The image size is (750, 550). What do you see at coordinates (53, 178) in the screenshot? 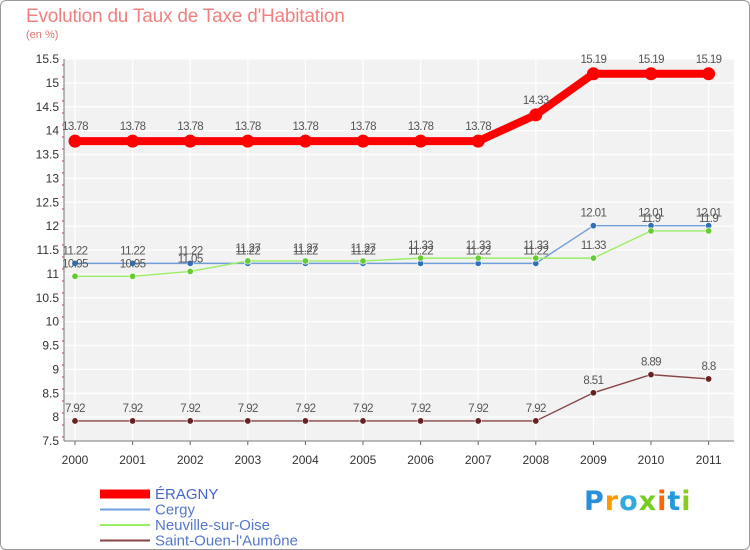
I see `y-tick-label: 13` at bounding box center [53, 178].